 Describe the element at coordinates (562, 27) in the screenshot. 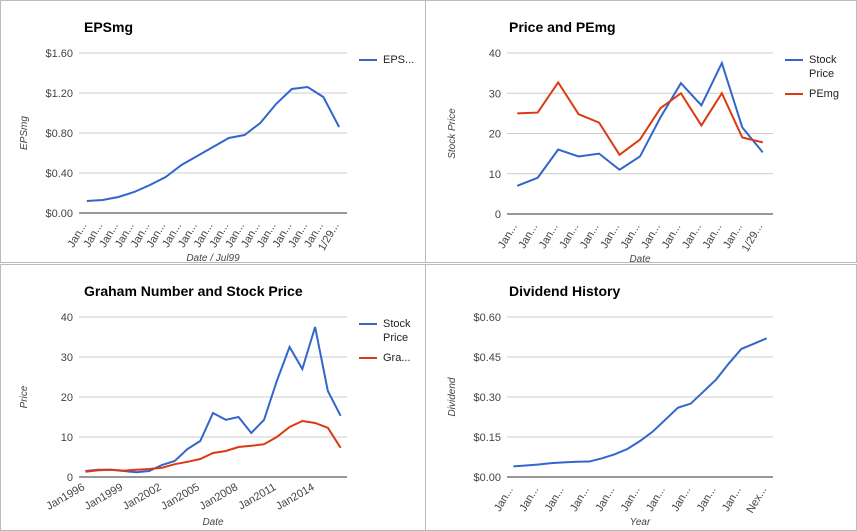

I see `chart-title: Price and PEmg` at that location.